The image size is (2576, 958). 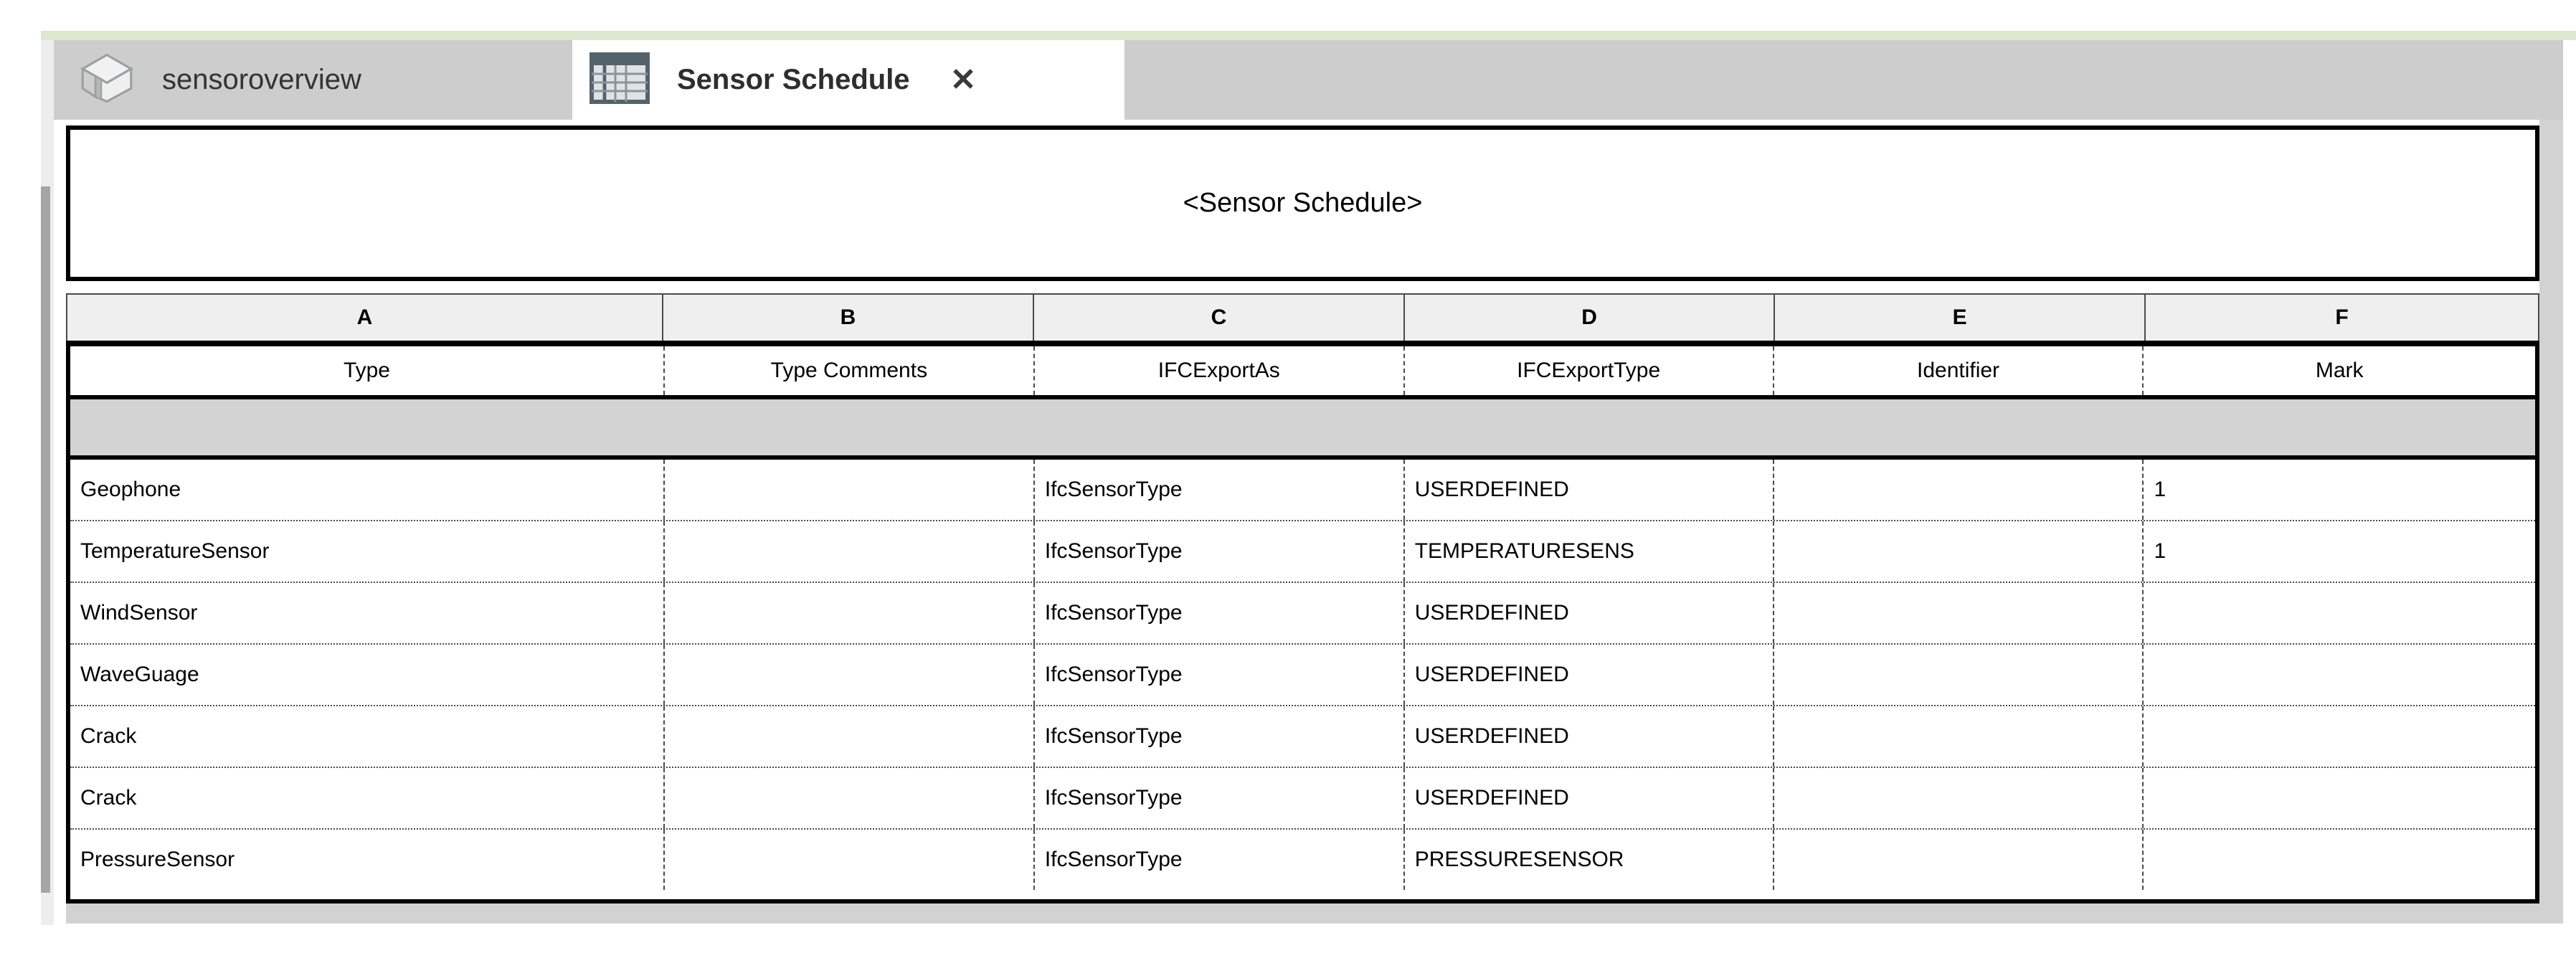 What do you see at coordinates (1314, 914) in the screenshot?
I see `sheet-bottom-strip` at bounding box center [1314, 914].